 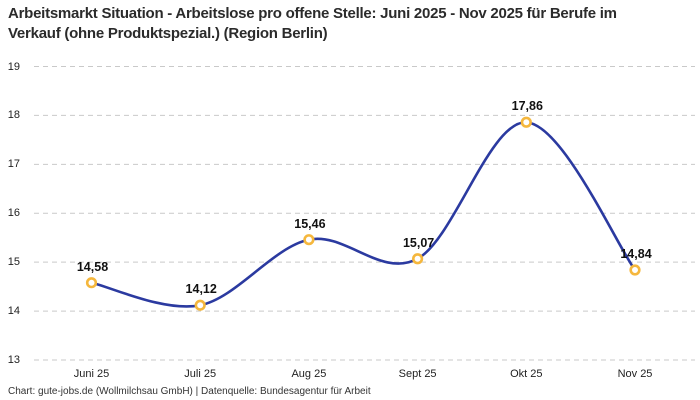 I want to click on y-axis-tick-14: 14, so click(x=13, y=311).